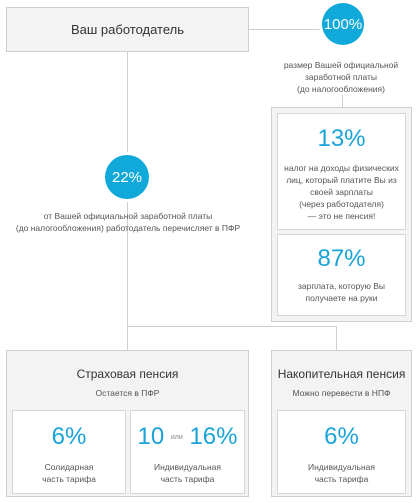 This screenshot has width=418, height=503. I want to click on connector-employer-to-salary, so click(286, 29).